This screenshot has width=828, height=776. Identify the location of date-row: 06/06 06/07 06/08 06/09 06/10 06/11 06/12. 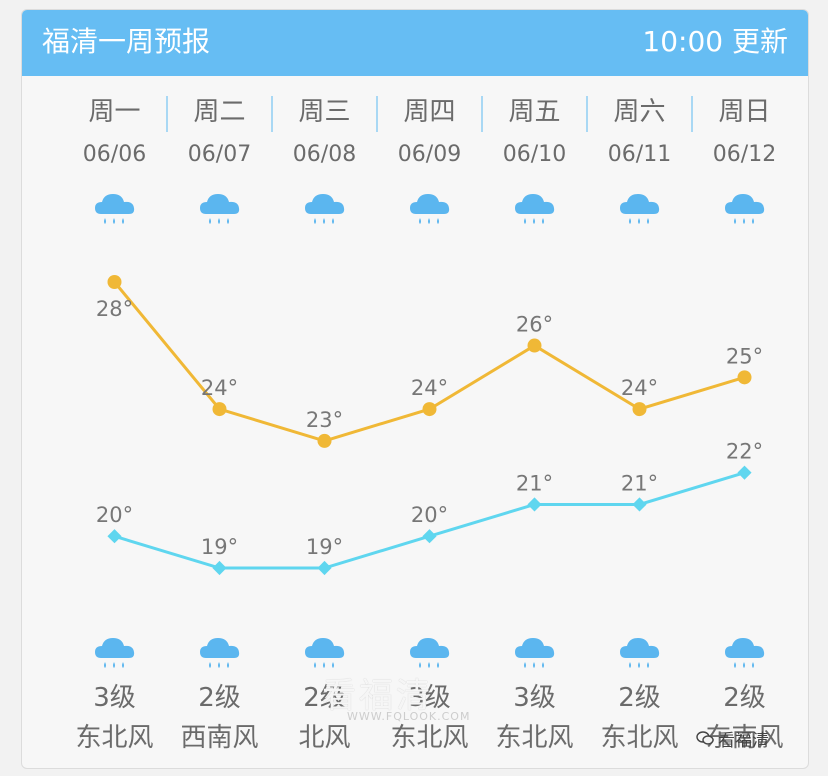
(415, 158).